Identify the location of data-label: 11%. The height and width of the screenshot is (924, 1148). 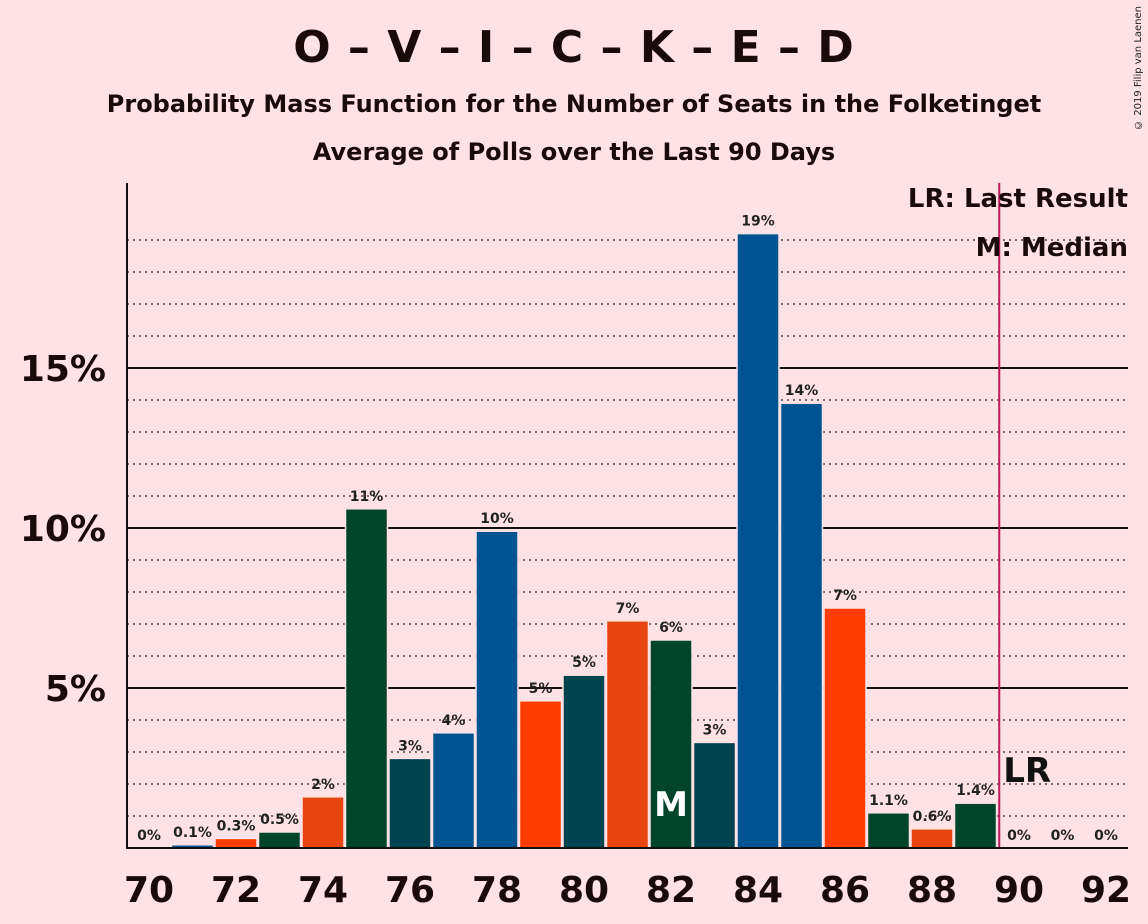
(367, 497).